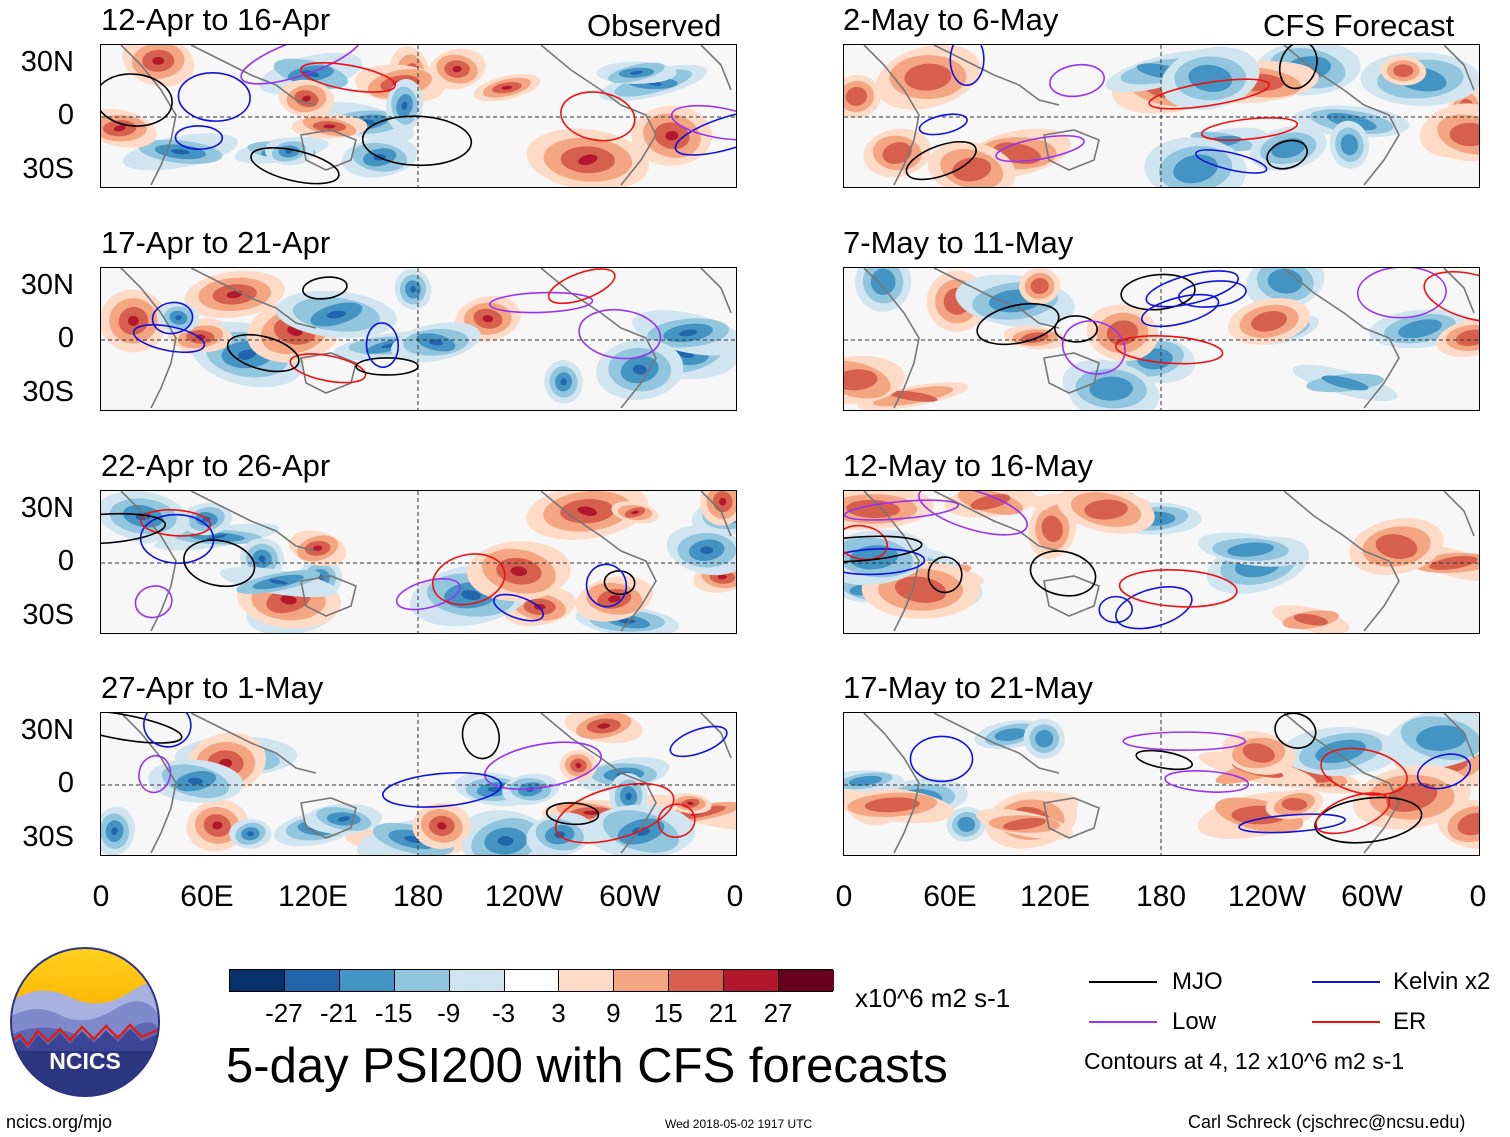 The image size is (1510, 1137). Describe the element at coordinates (313, 896) in the screenshot. I see `x-tick-120e: 120E` at that location.